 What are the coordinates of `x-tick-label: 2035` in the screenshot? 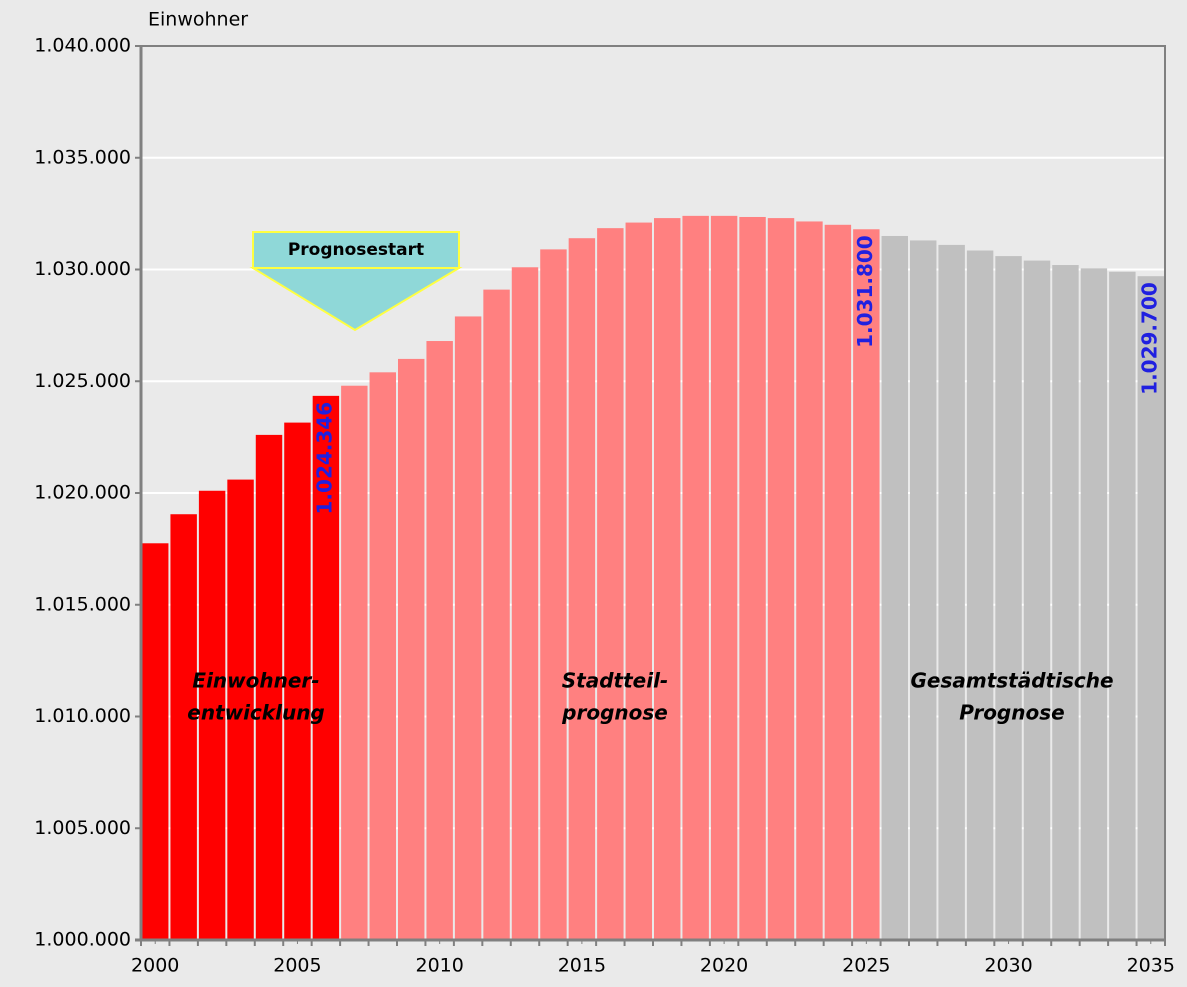 It's located at (1151, 966).